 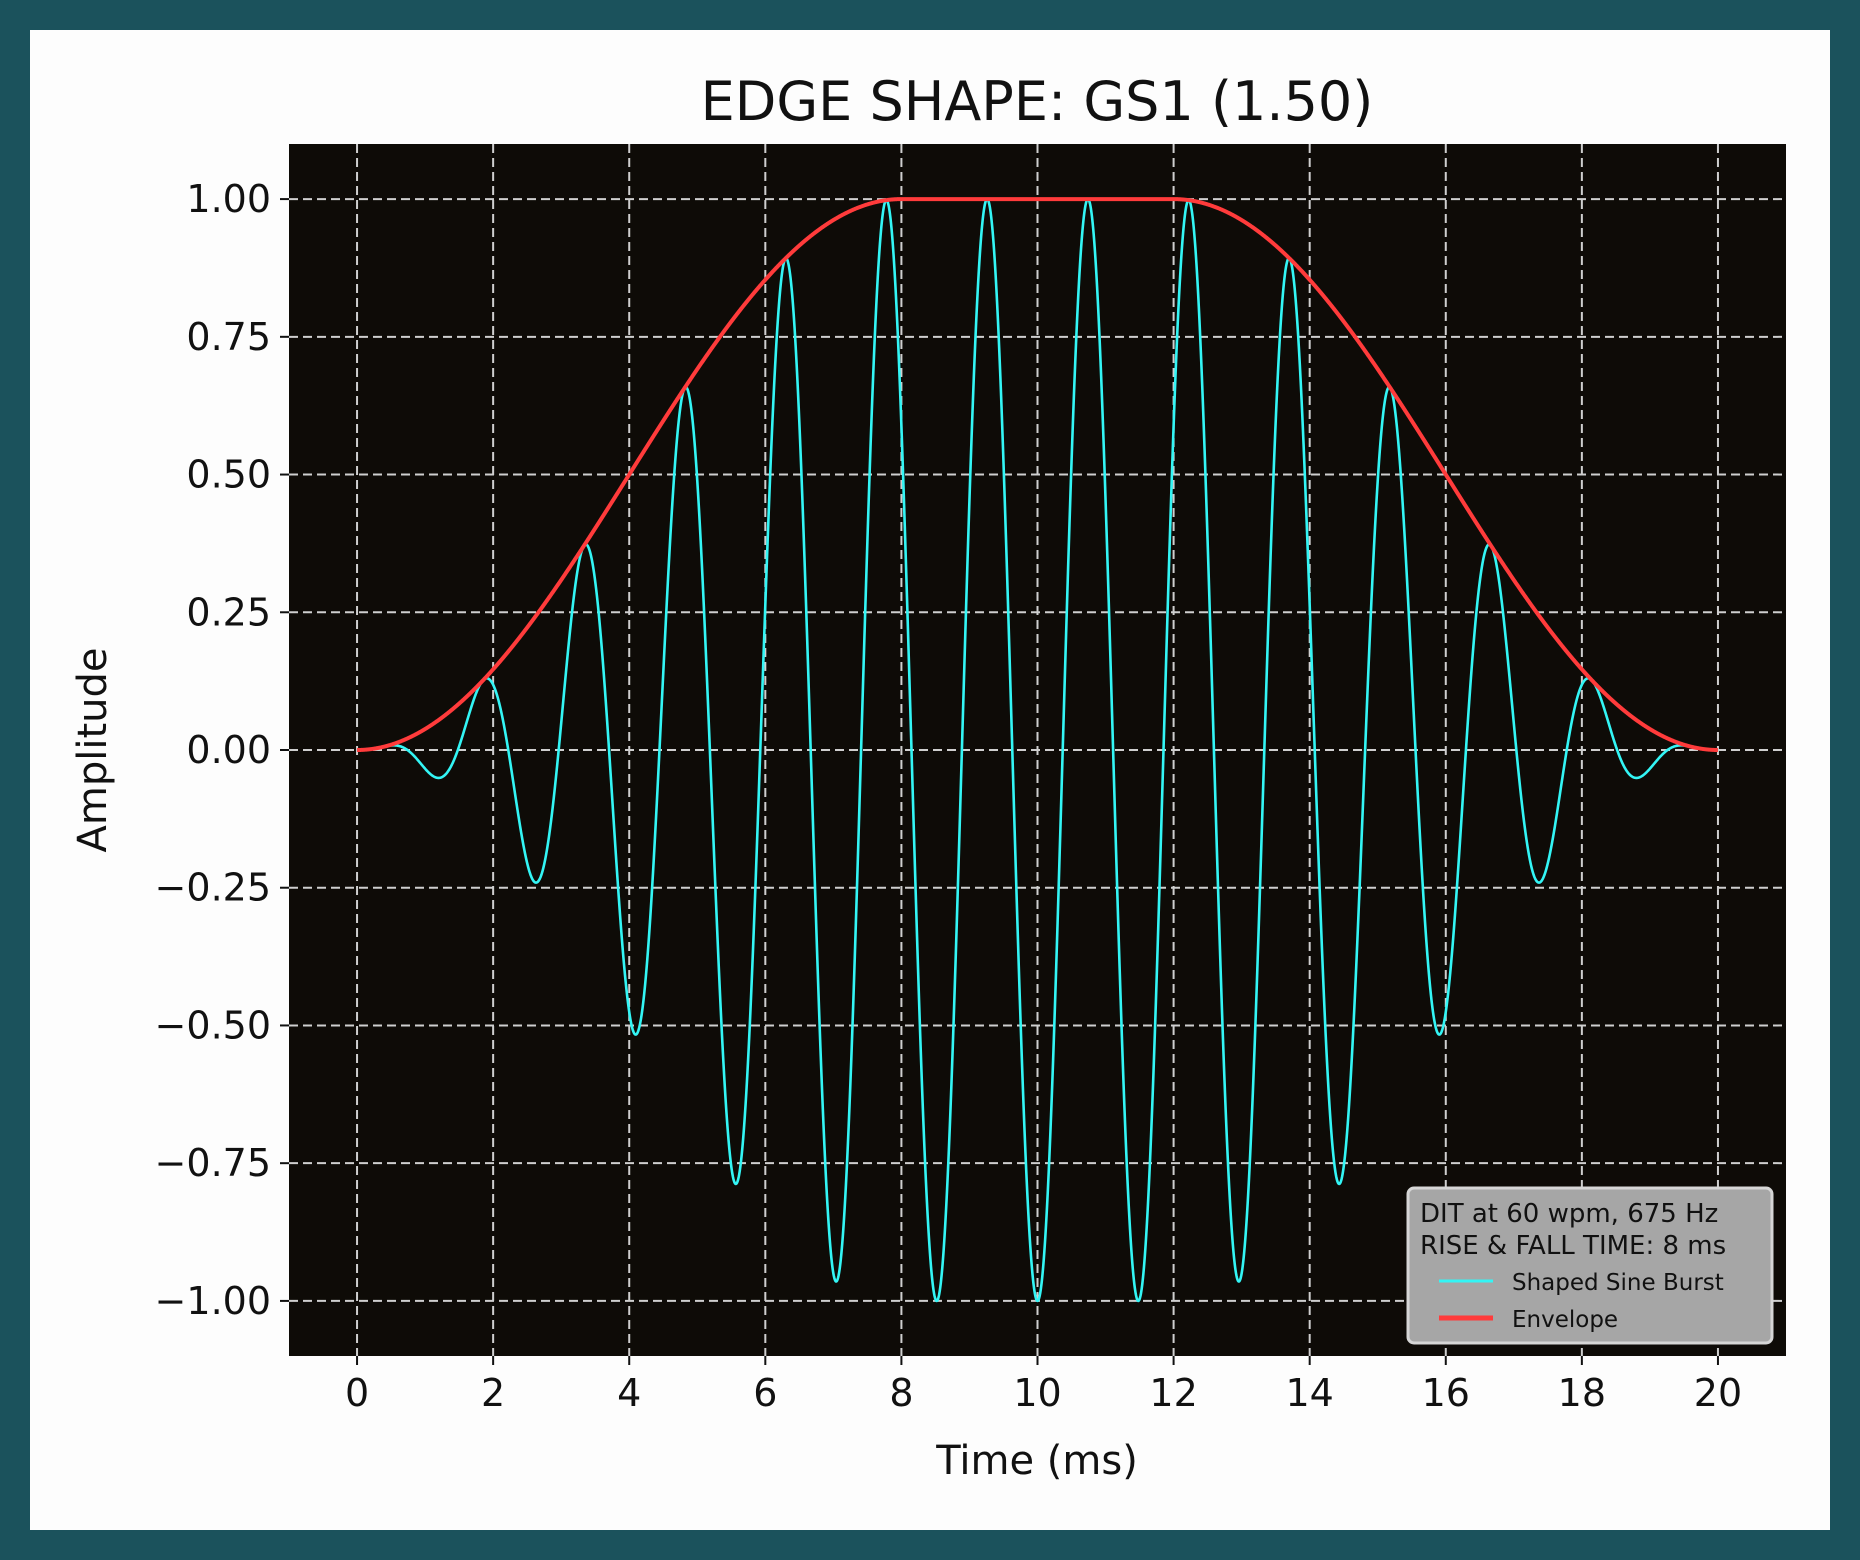 What do you see at coordinates (901, 1393) in the screenshot?
I see `x-tick-label: 8` at bounding box center [901, 1393].